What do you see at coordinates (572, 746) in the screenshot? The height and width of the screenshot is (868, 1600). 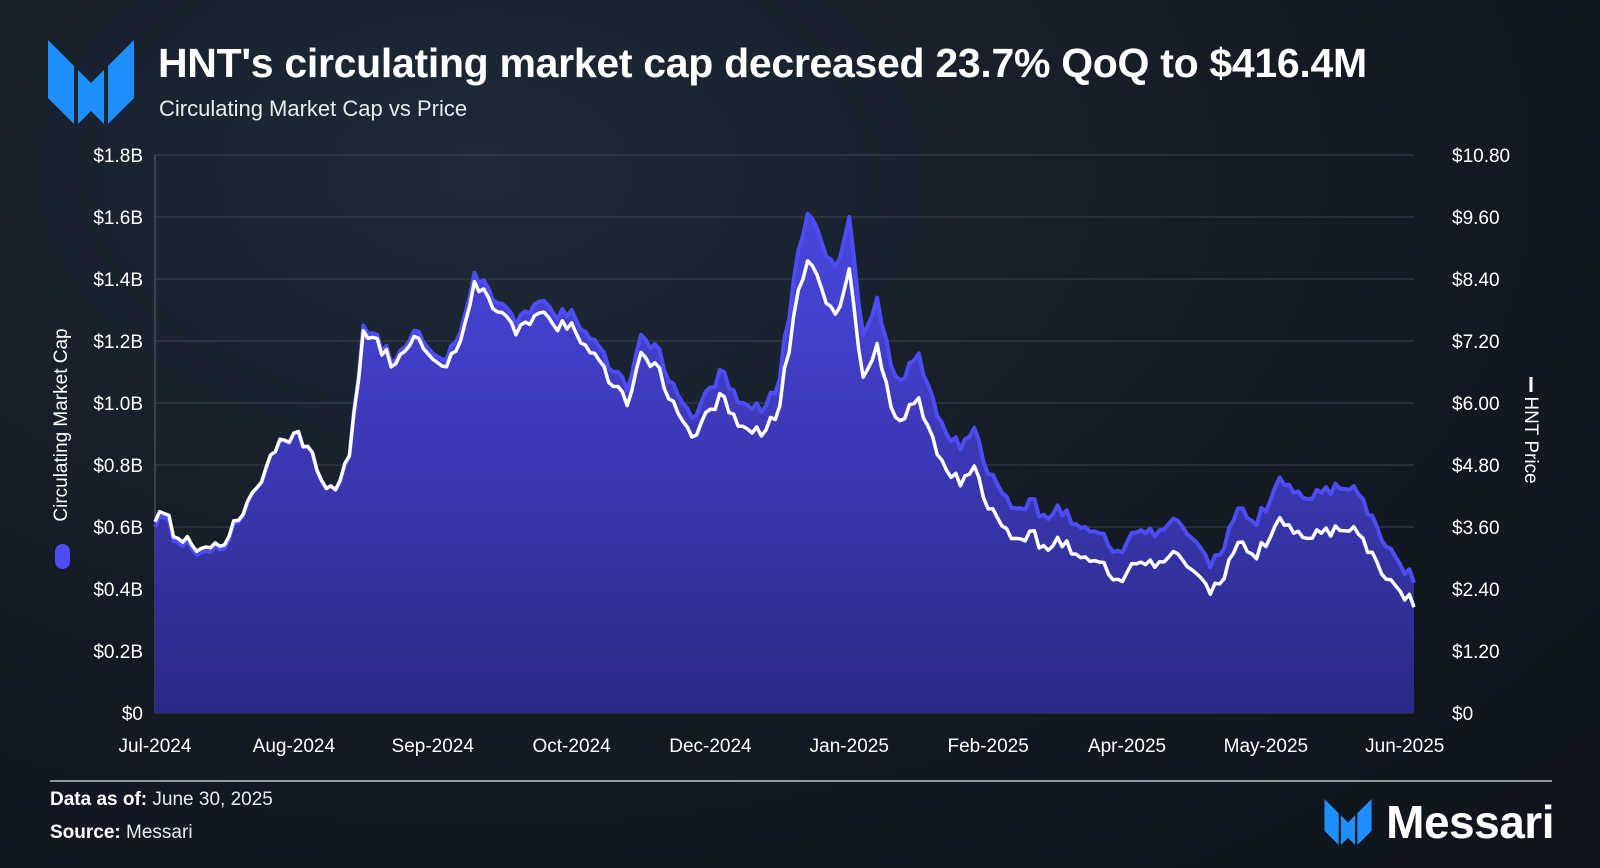 I see `x-tick-label: Oct-2024` at bounding box center [572, 746].